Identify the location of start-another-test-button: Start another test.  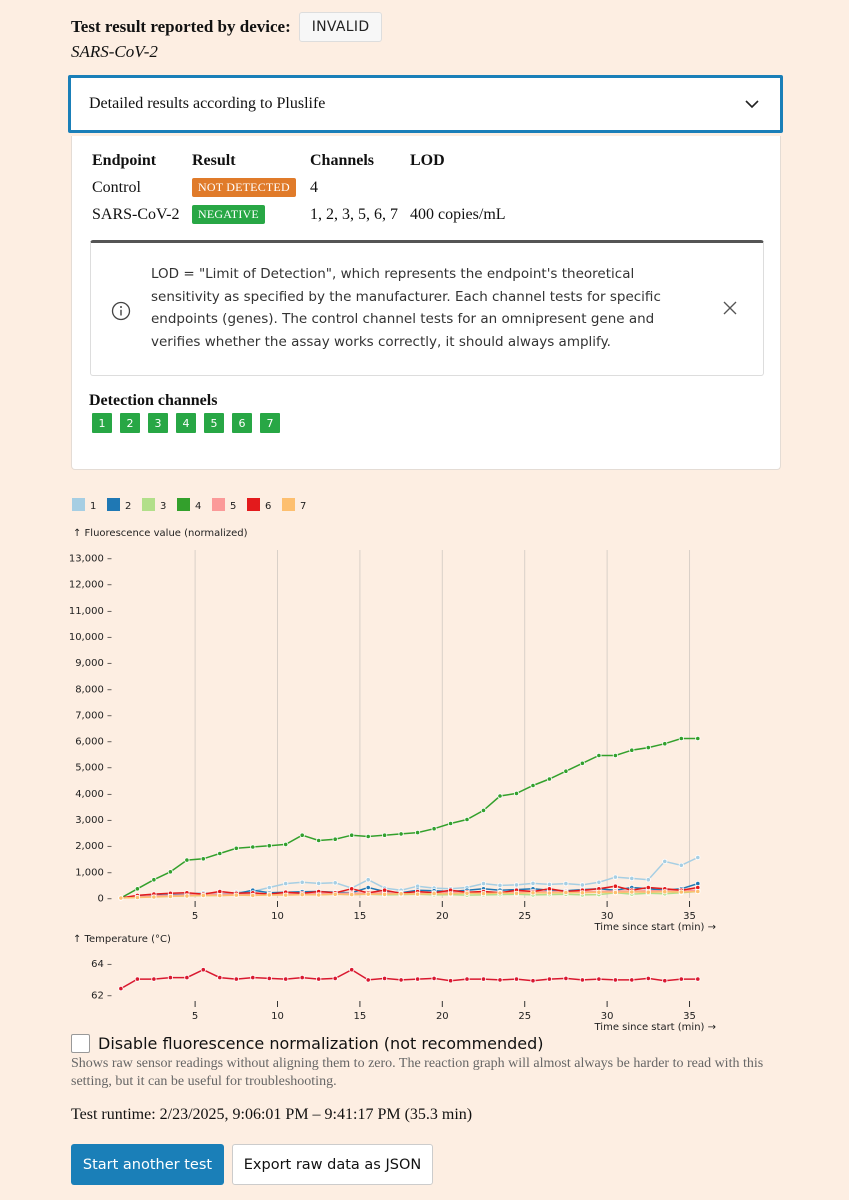
(147, 1164).